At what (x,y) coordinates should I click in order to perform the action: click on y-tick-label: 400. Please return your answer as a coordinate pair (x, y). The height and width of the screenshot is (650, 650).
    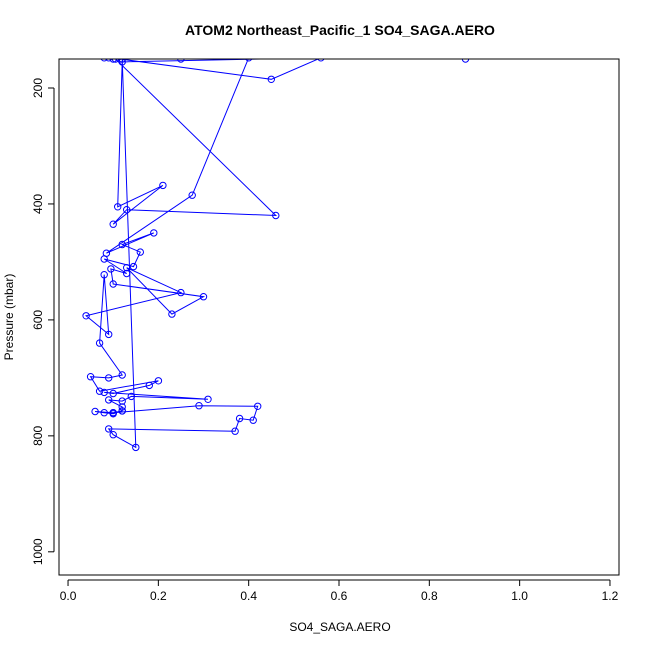
    Looking at the image, I should click on (38, 204).